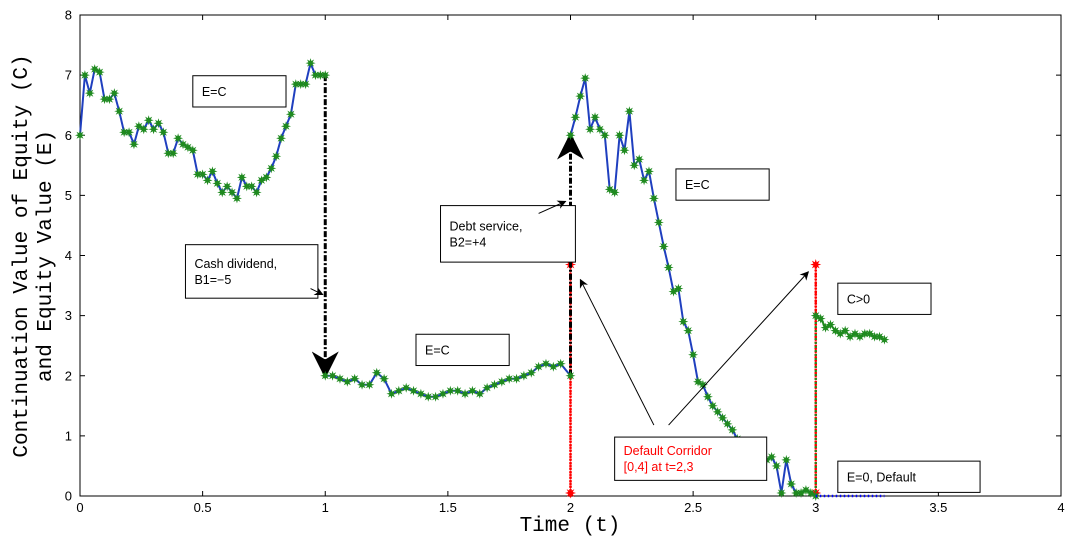 Image resolution: width=1069 pixels, height=539 pixels. Describe the element at coordinates (68, 195) in the screenshot. I see `y-tick-label: 5` at that location.